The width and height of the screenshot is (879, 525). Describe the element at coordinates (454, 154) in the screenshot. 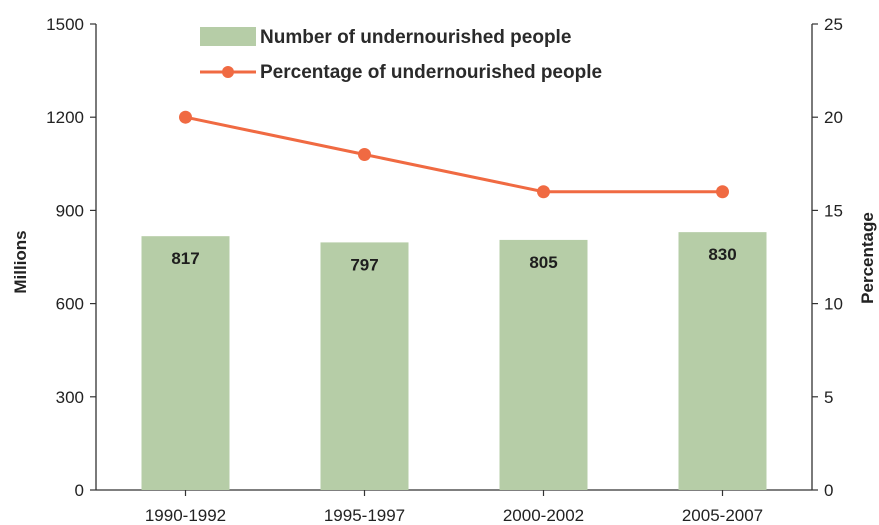

I see `percentage-line` at that location.